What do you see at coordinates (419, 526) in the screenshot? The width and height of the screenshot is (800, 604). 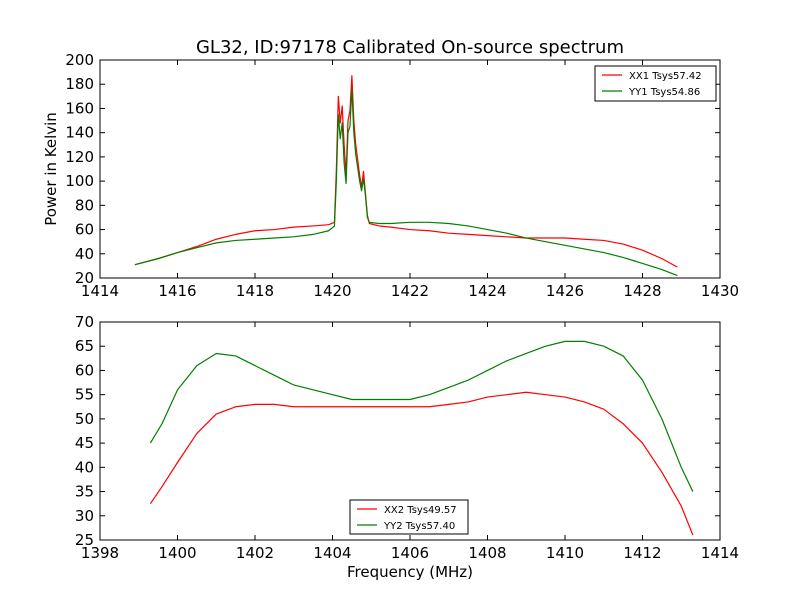 I see `legend-label: YY2 Tsys57.40` at bounding box center [419, 526].